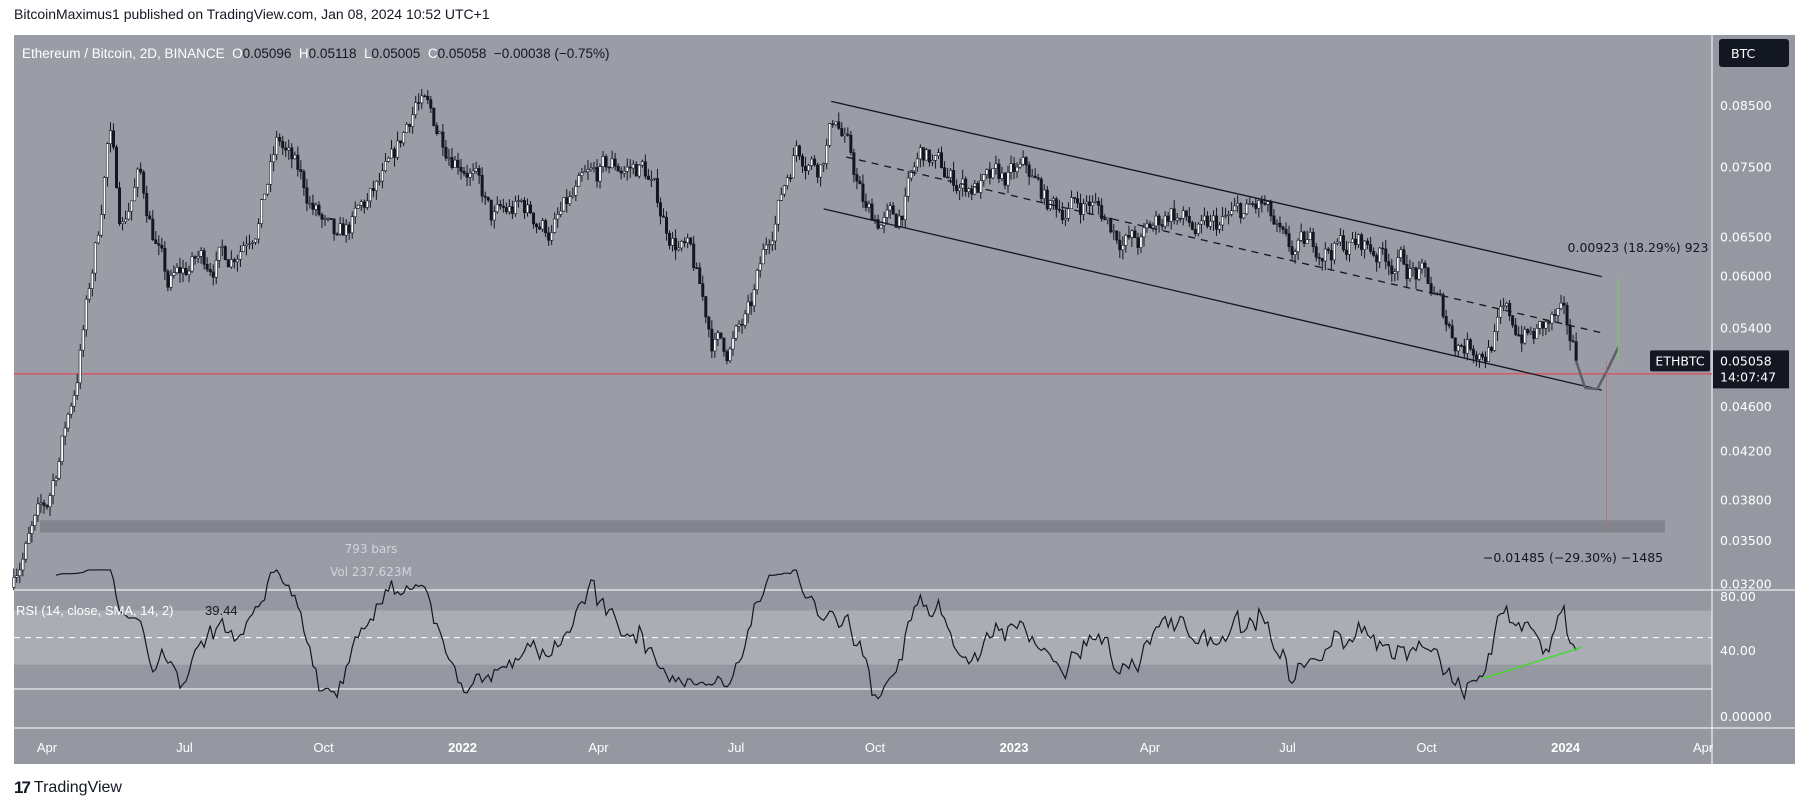  What do you see at coordinates (396, 53) in the screenshot?
I see `legend-low: 0.05005` at bounding box center [396, 53].